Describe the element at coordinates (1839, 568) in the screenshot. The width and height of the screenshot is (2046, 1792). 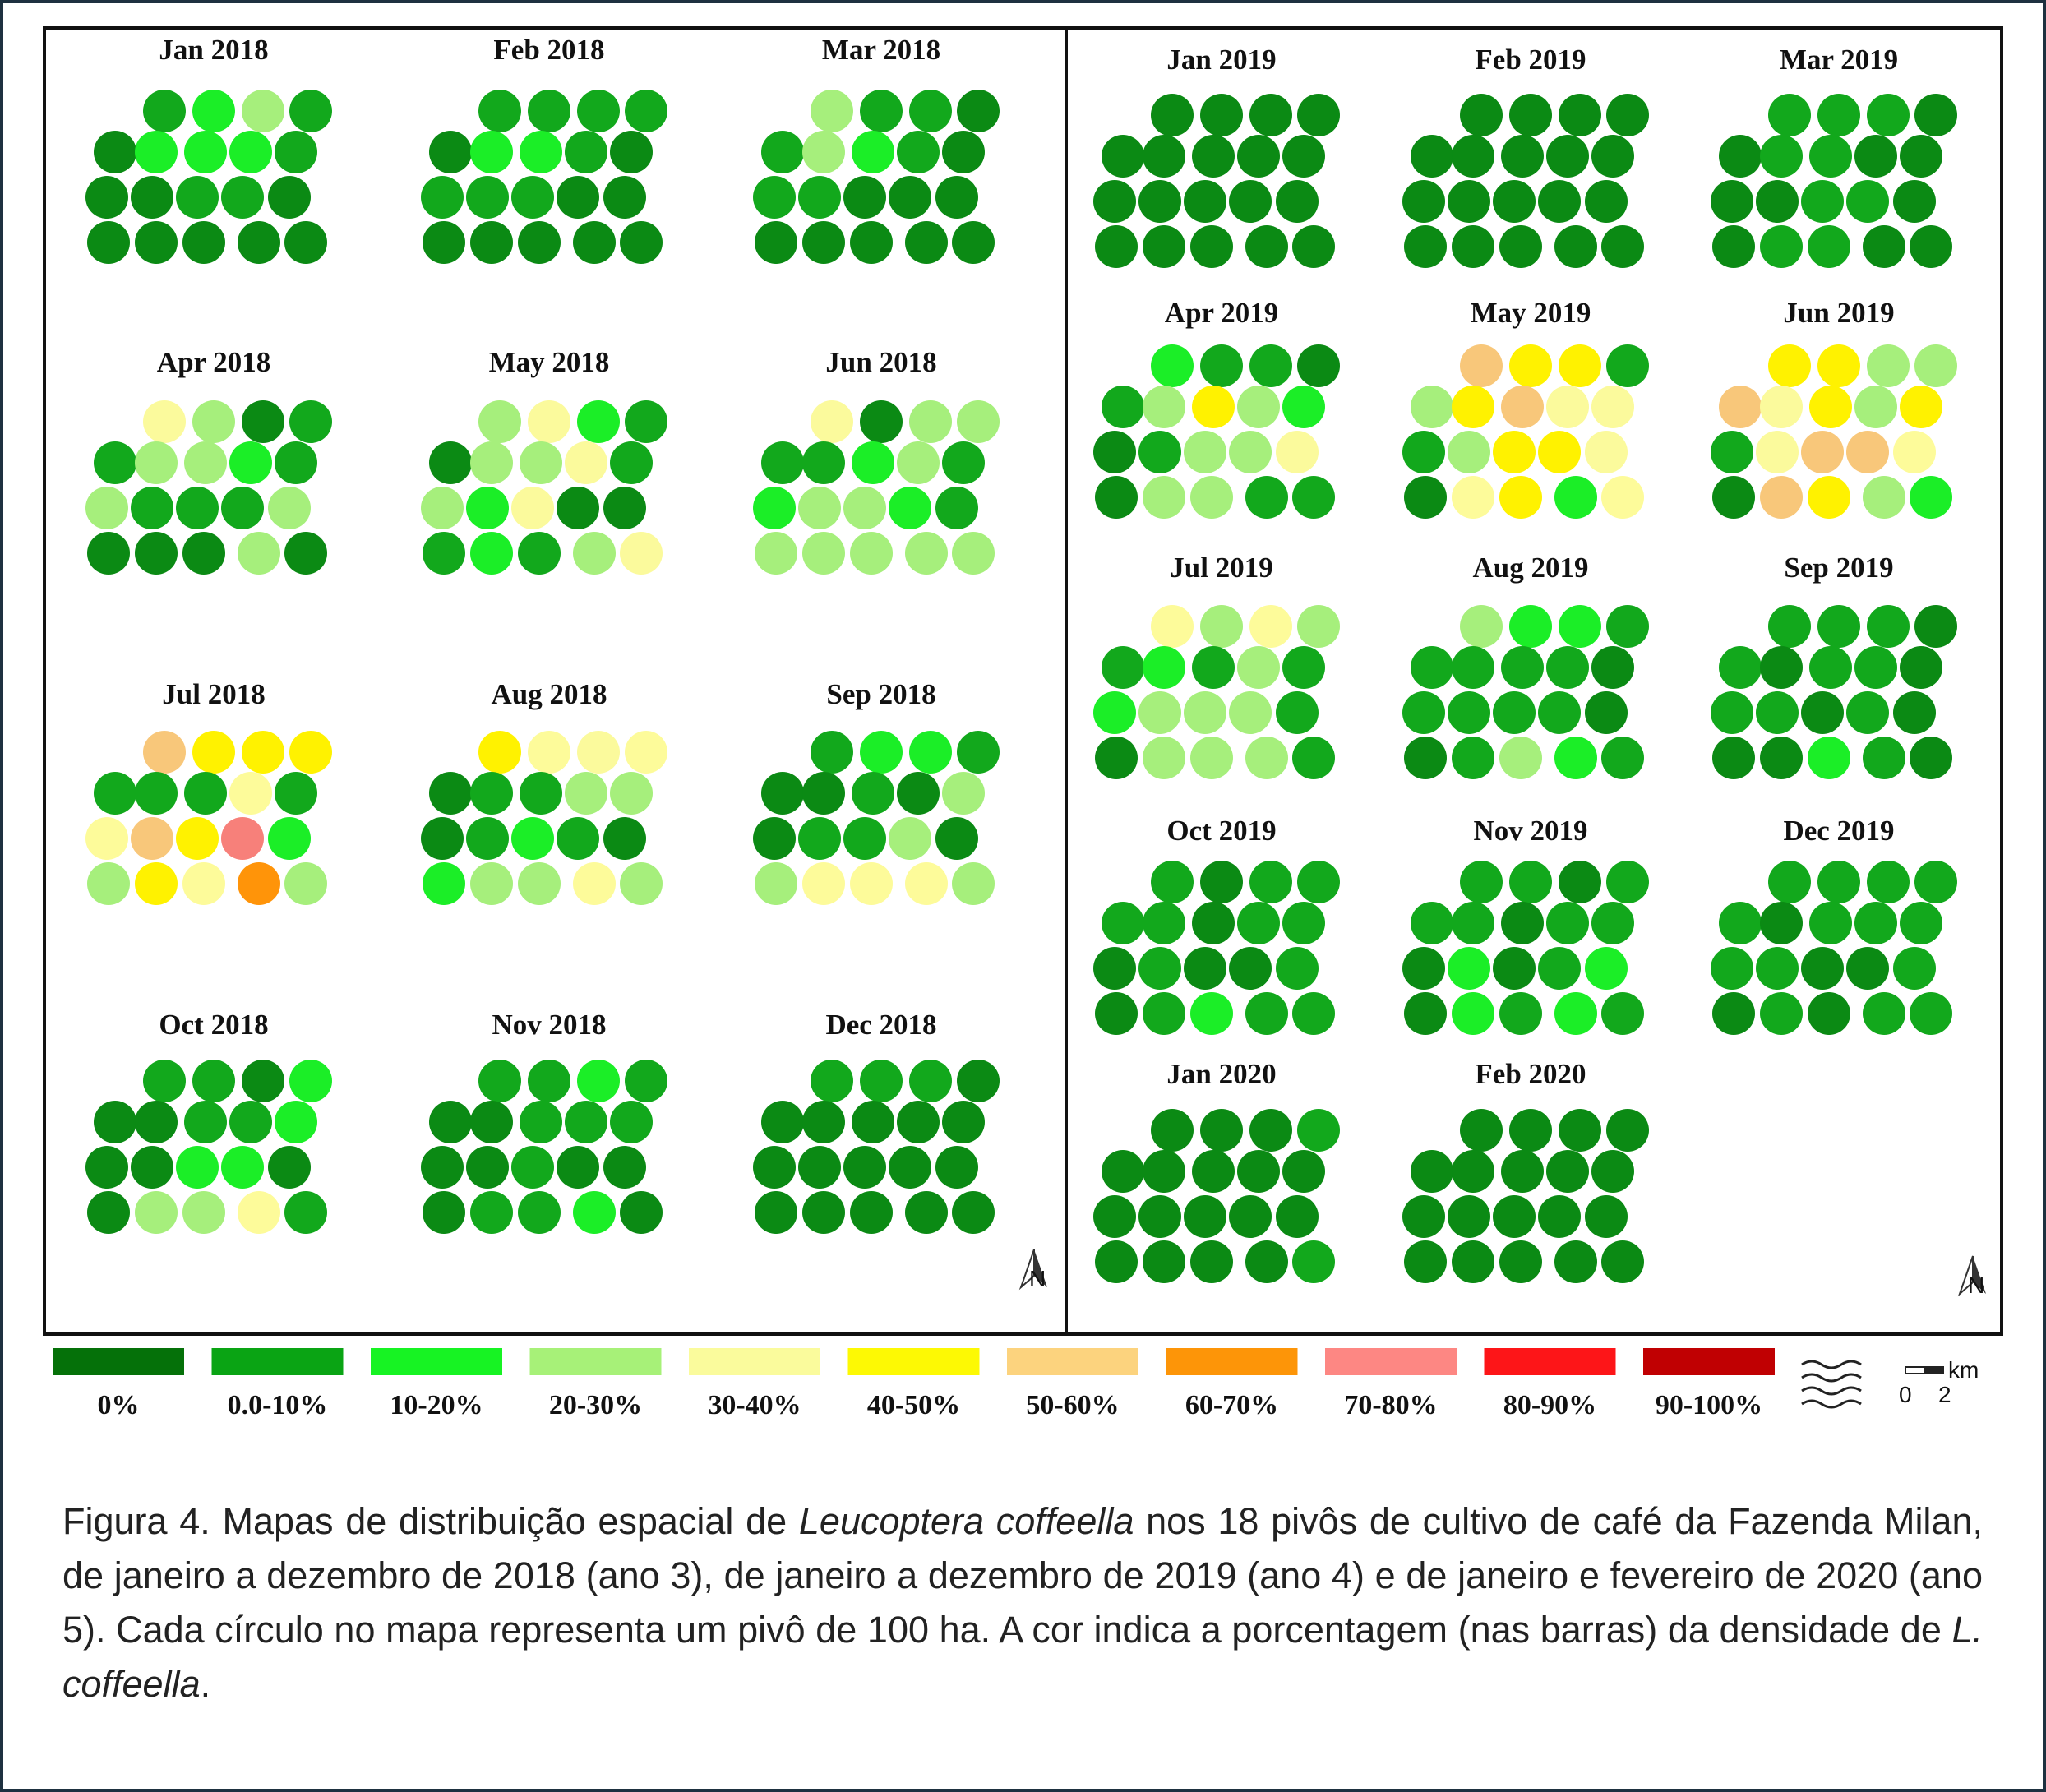
I see `map-title: Sep 2019` at that location.